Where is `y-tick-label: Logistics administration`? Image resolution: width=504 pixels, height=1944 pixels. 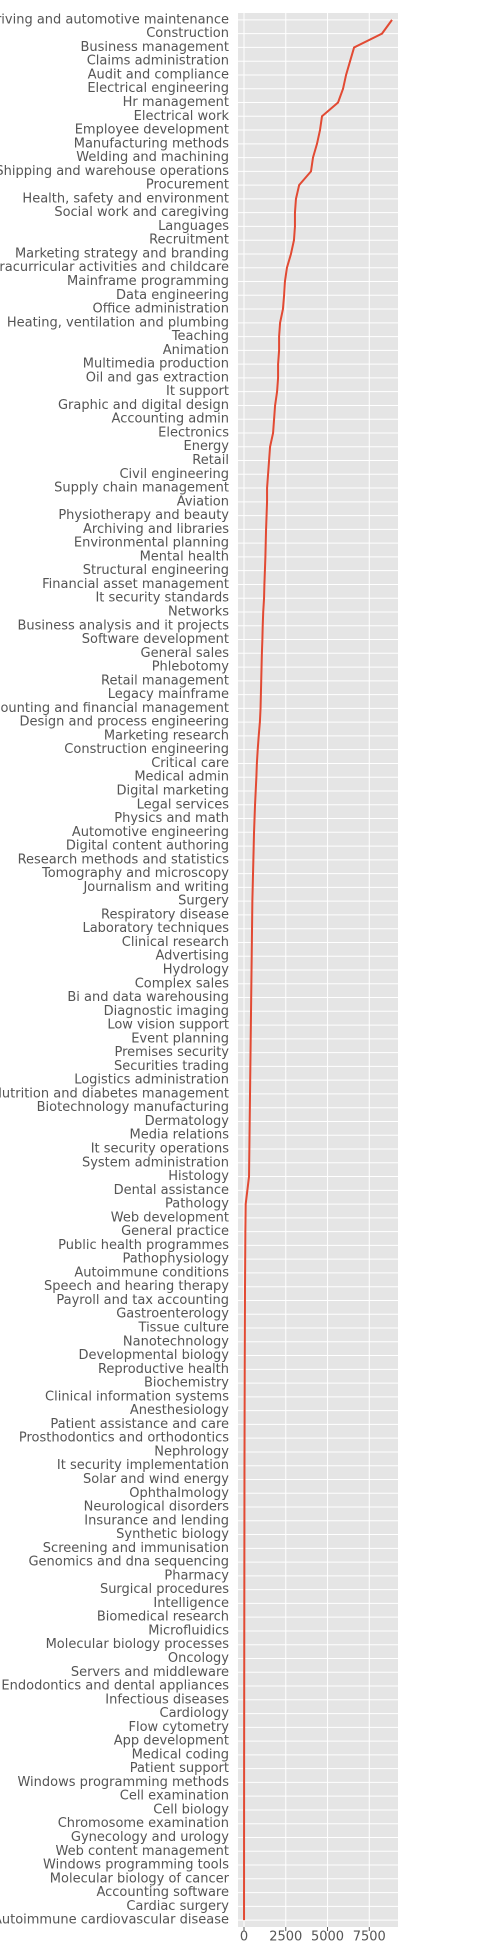
y-tick-label: Logistics administration is located at coordinates (151, 1080).